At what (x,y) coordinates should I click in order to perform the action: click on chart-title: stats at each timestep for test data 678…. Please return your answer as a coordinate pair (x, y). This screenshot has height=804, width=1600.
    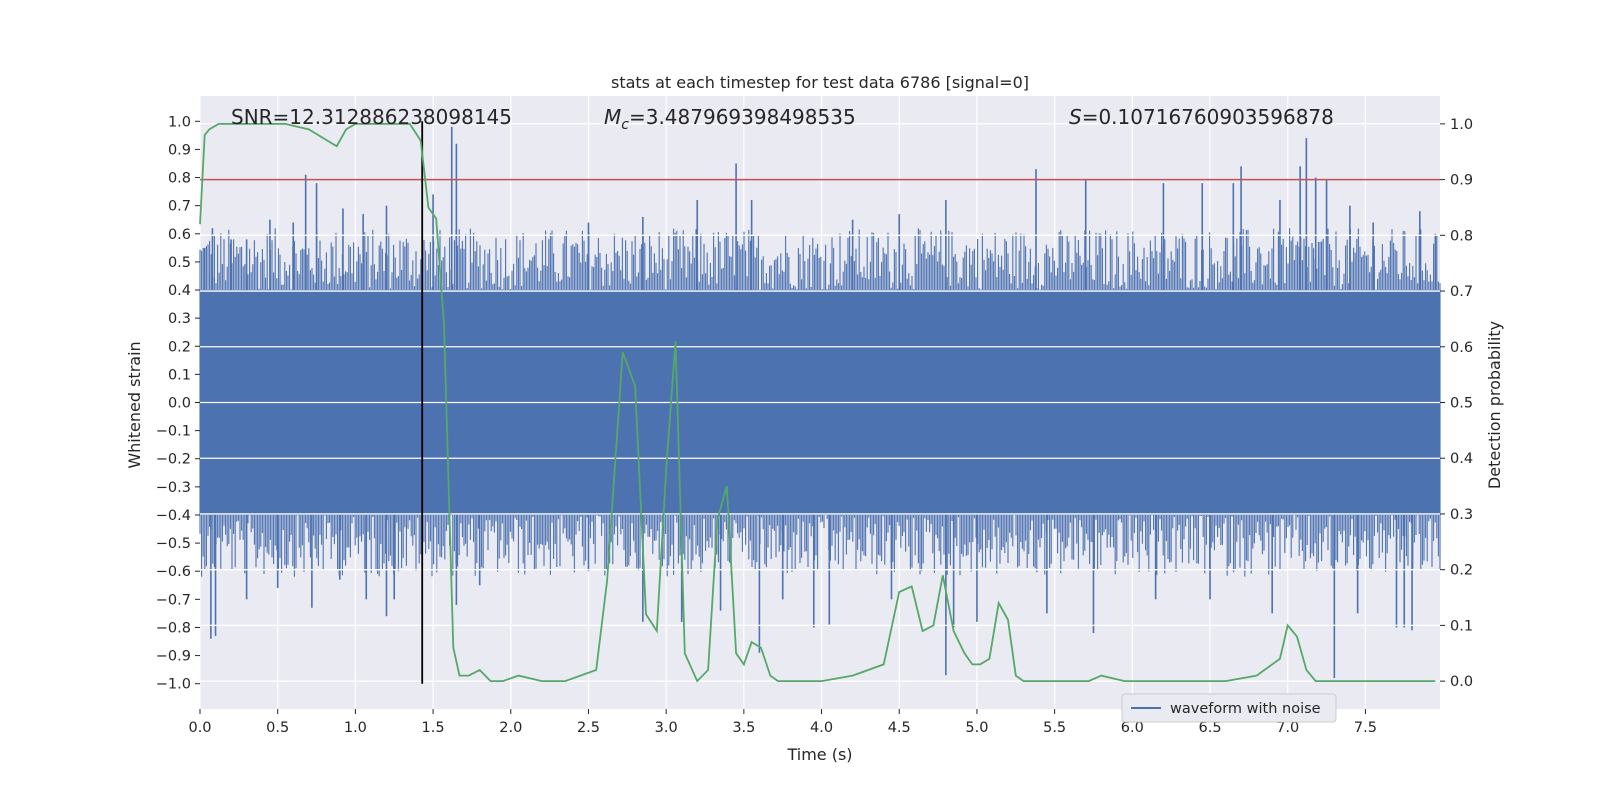
    Looking at the image, I should click on (820, 82).